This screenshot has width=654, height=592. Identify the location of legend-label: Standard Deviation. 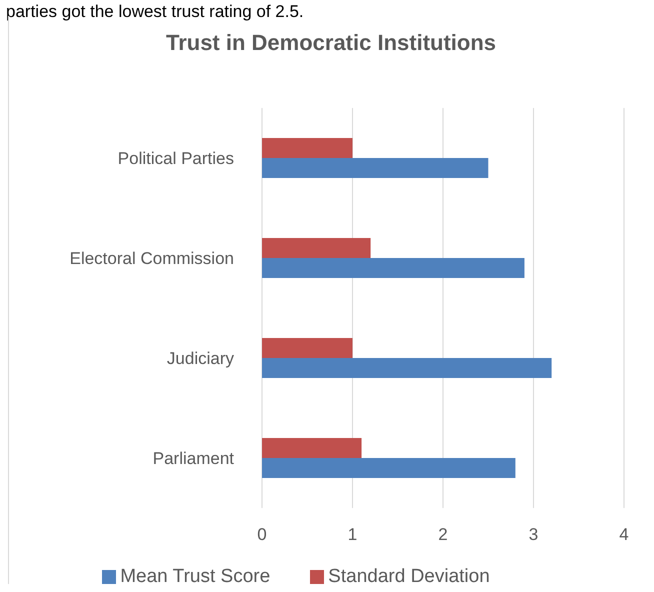
(409, 576).